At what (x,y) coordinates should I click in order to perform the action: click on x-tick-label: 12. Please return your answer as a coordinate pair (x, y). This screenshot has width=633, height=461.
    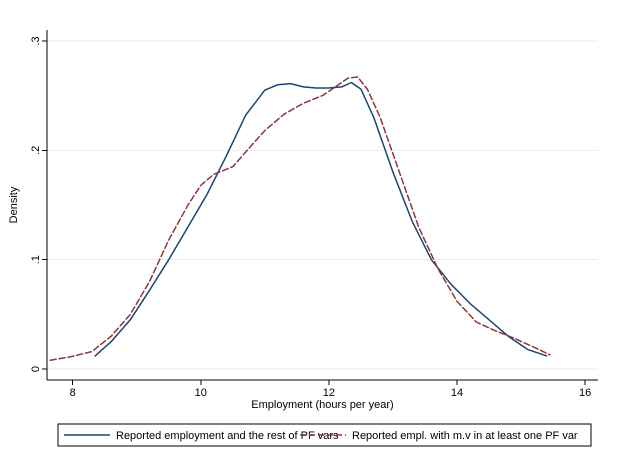
    Looking at the image, I should click on (329, 393).